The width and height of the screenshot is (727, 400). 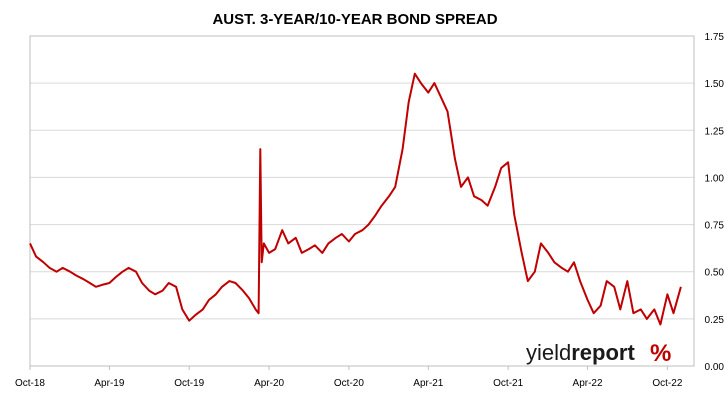 What do you see at coordinates (349, 383) in the screenshot?
I see `x-tick-label: Oct-20` at bounding box center [349, 383].